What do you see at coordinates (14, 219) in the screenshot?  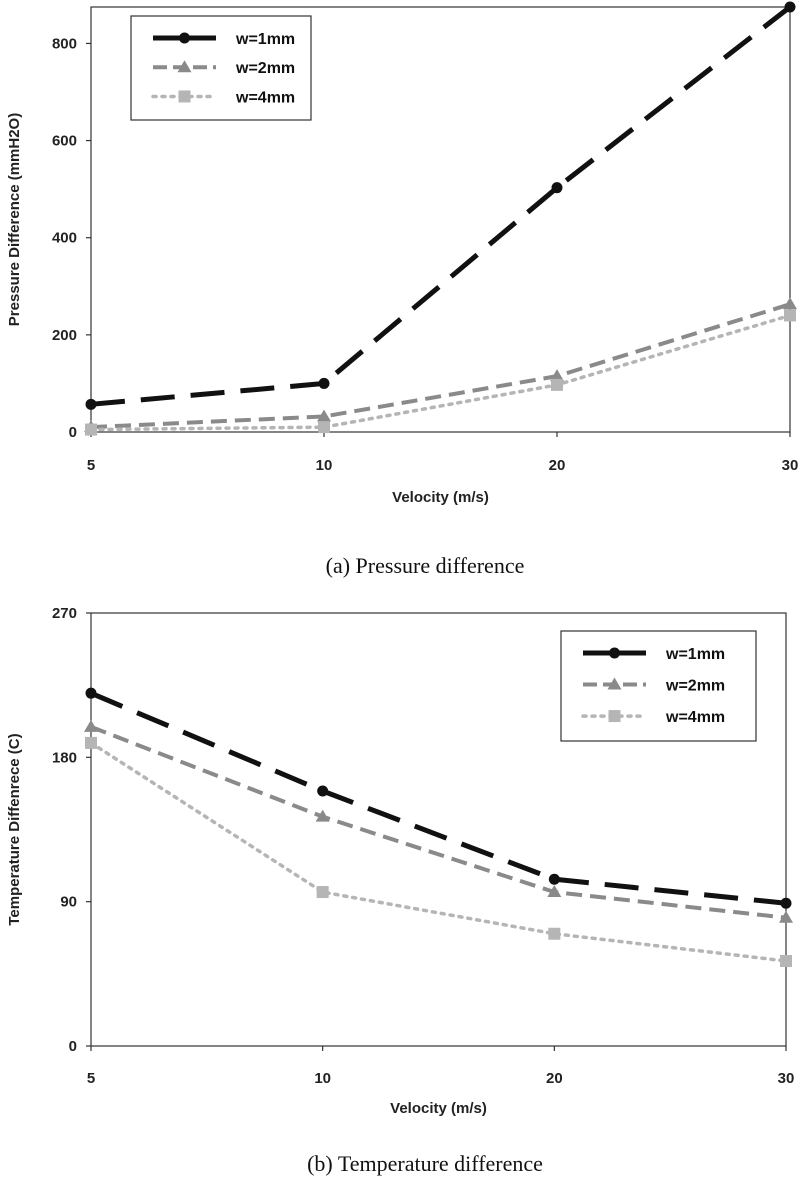 I see `y-axis-label: Pressure Difference (mmH2O)` at bounding box center [14, 219].